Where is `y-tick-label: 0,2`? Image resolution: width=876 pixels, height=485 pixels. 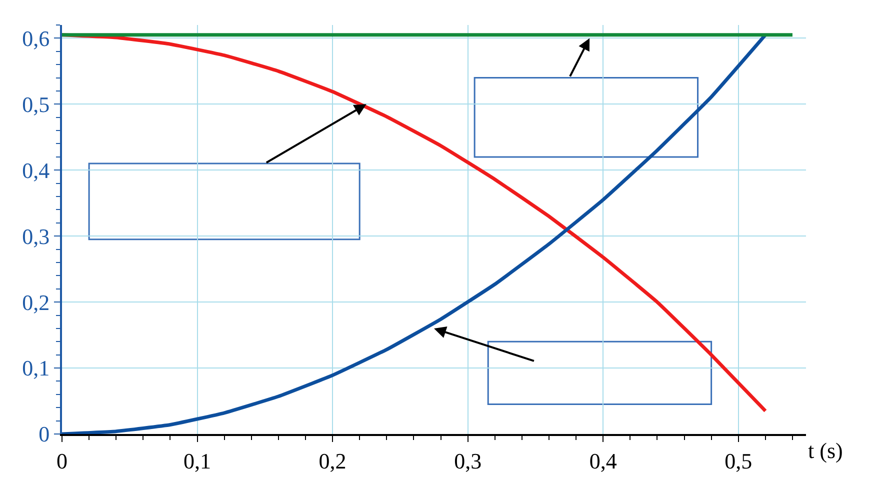
y-tick-label: 0,2 is located at coordinates (36, 302).